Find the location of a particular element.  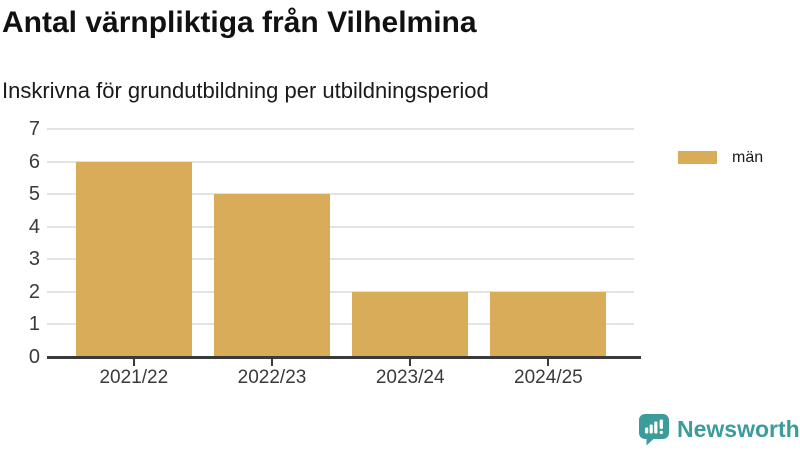

x-tick-label: 2023/24 is located at coordinates (410, 377).